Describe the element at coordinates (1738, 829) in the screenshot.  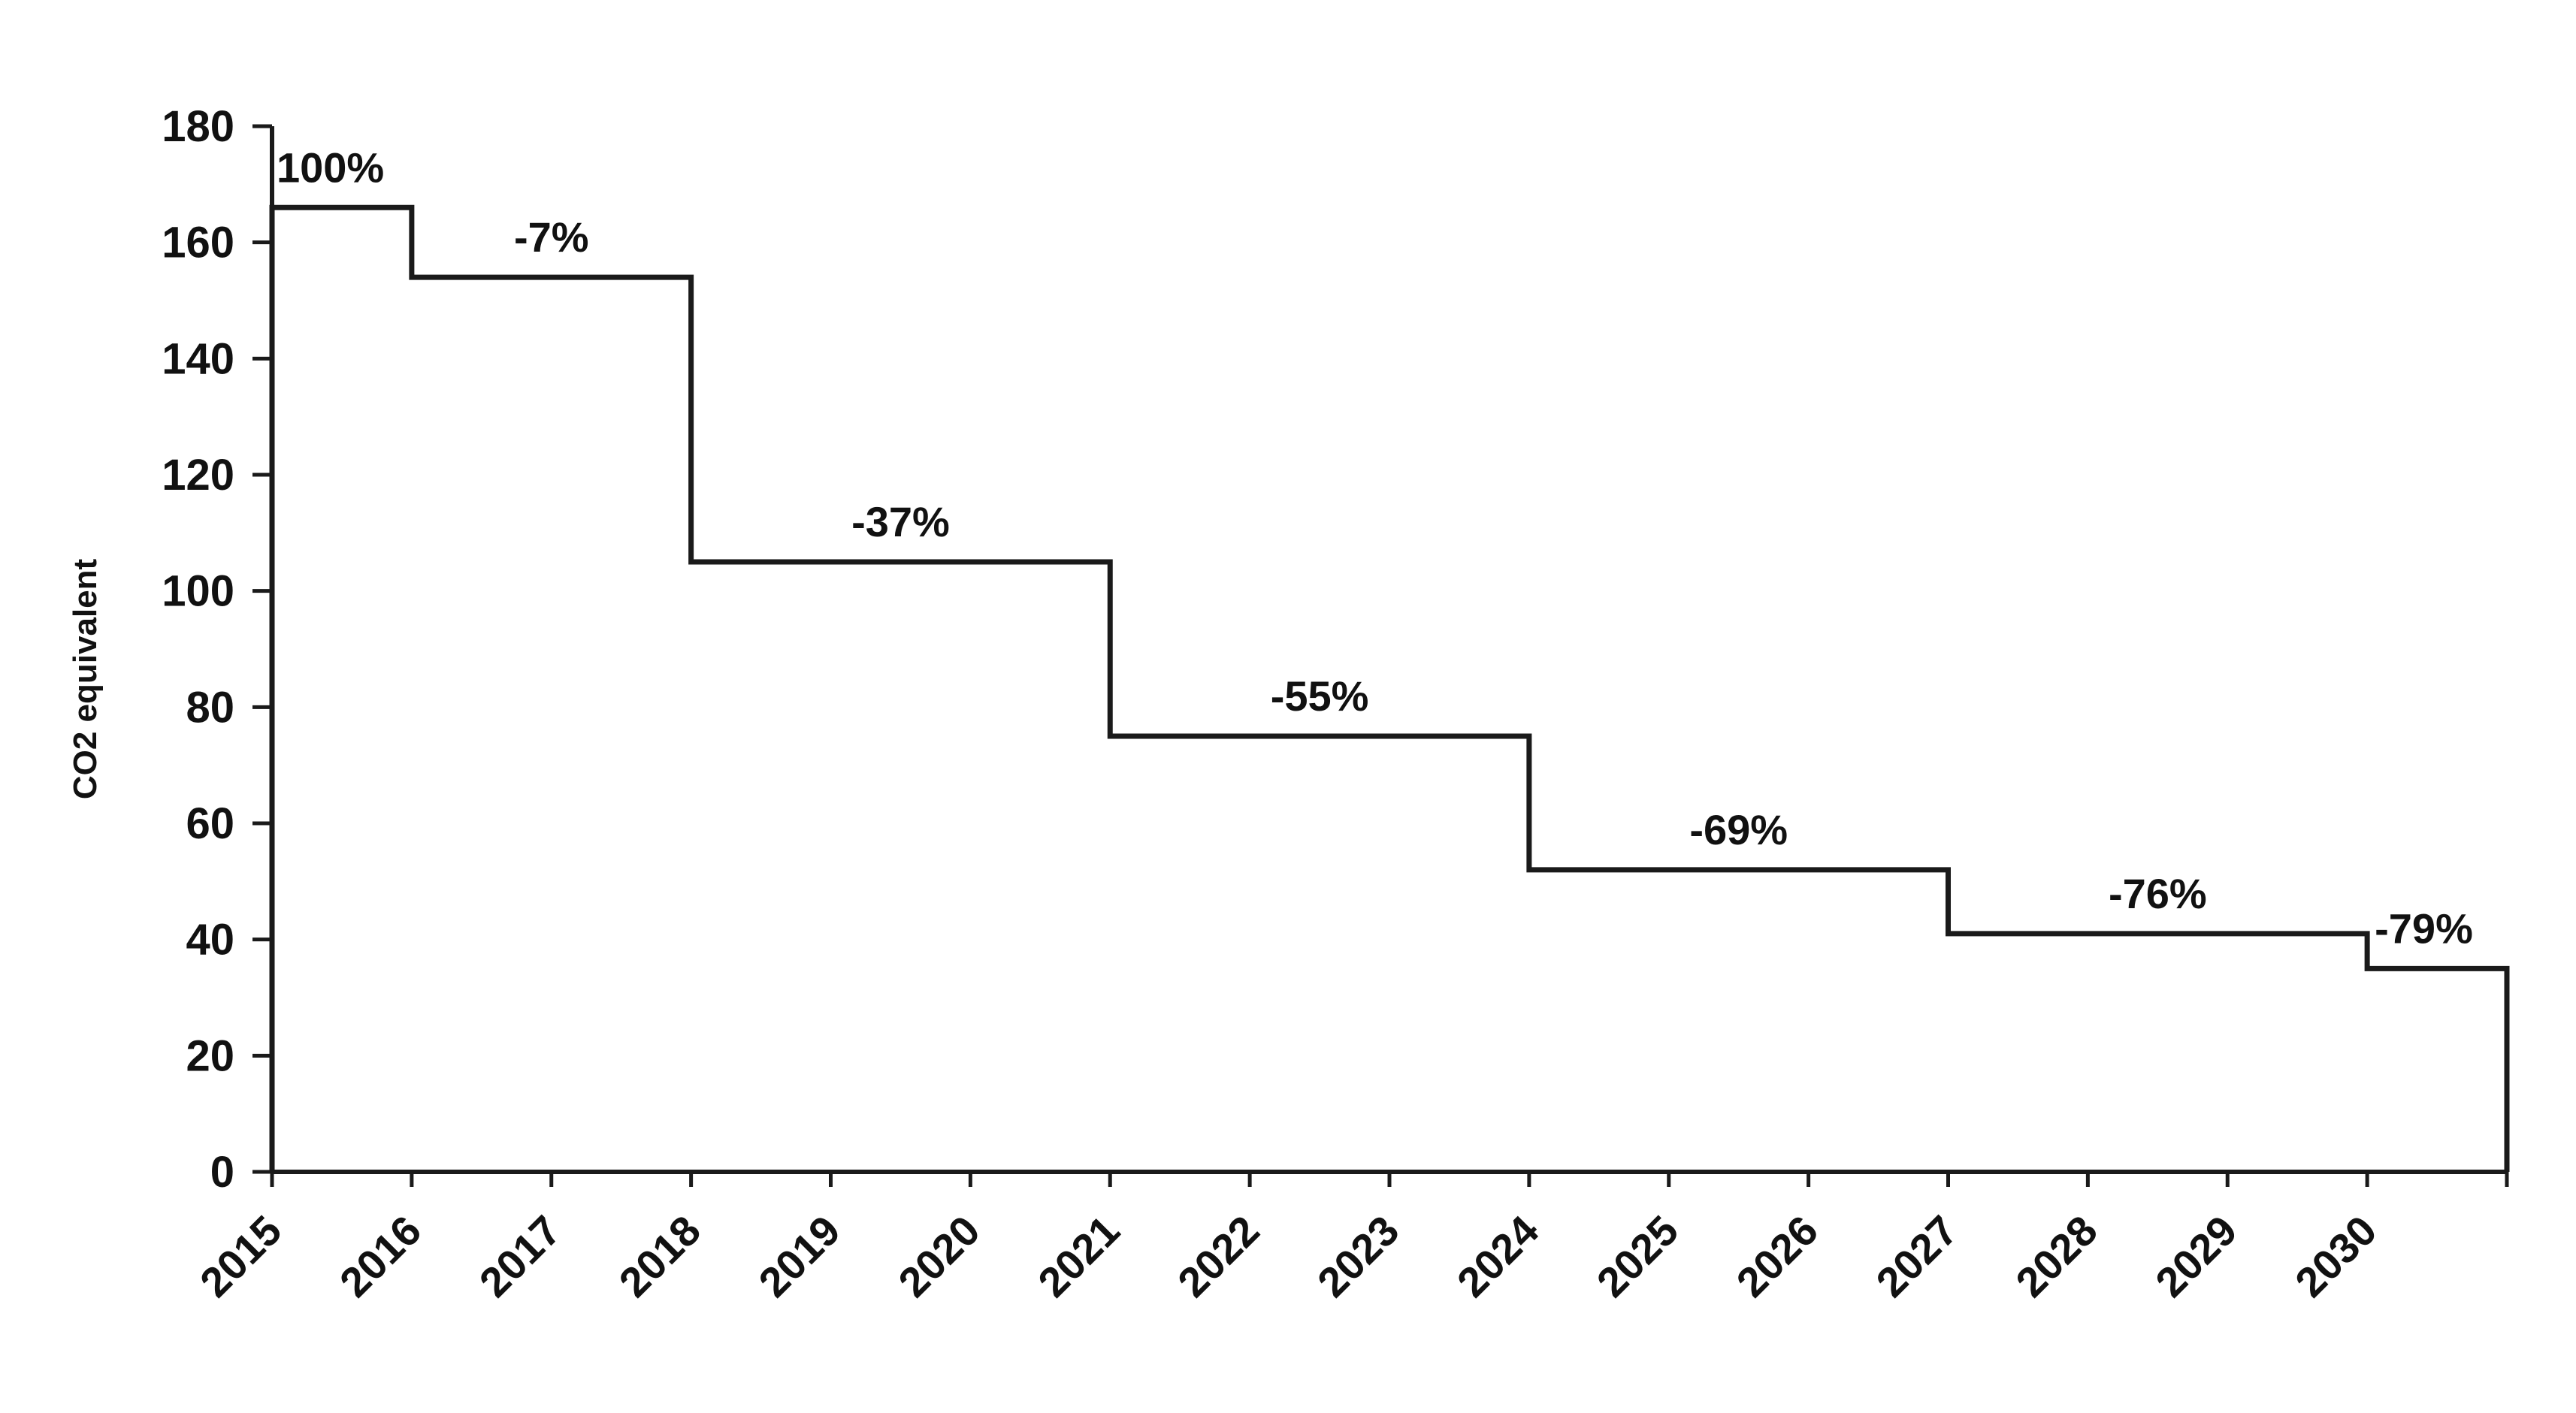
I see `step-value-label: -69%` at that location.